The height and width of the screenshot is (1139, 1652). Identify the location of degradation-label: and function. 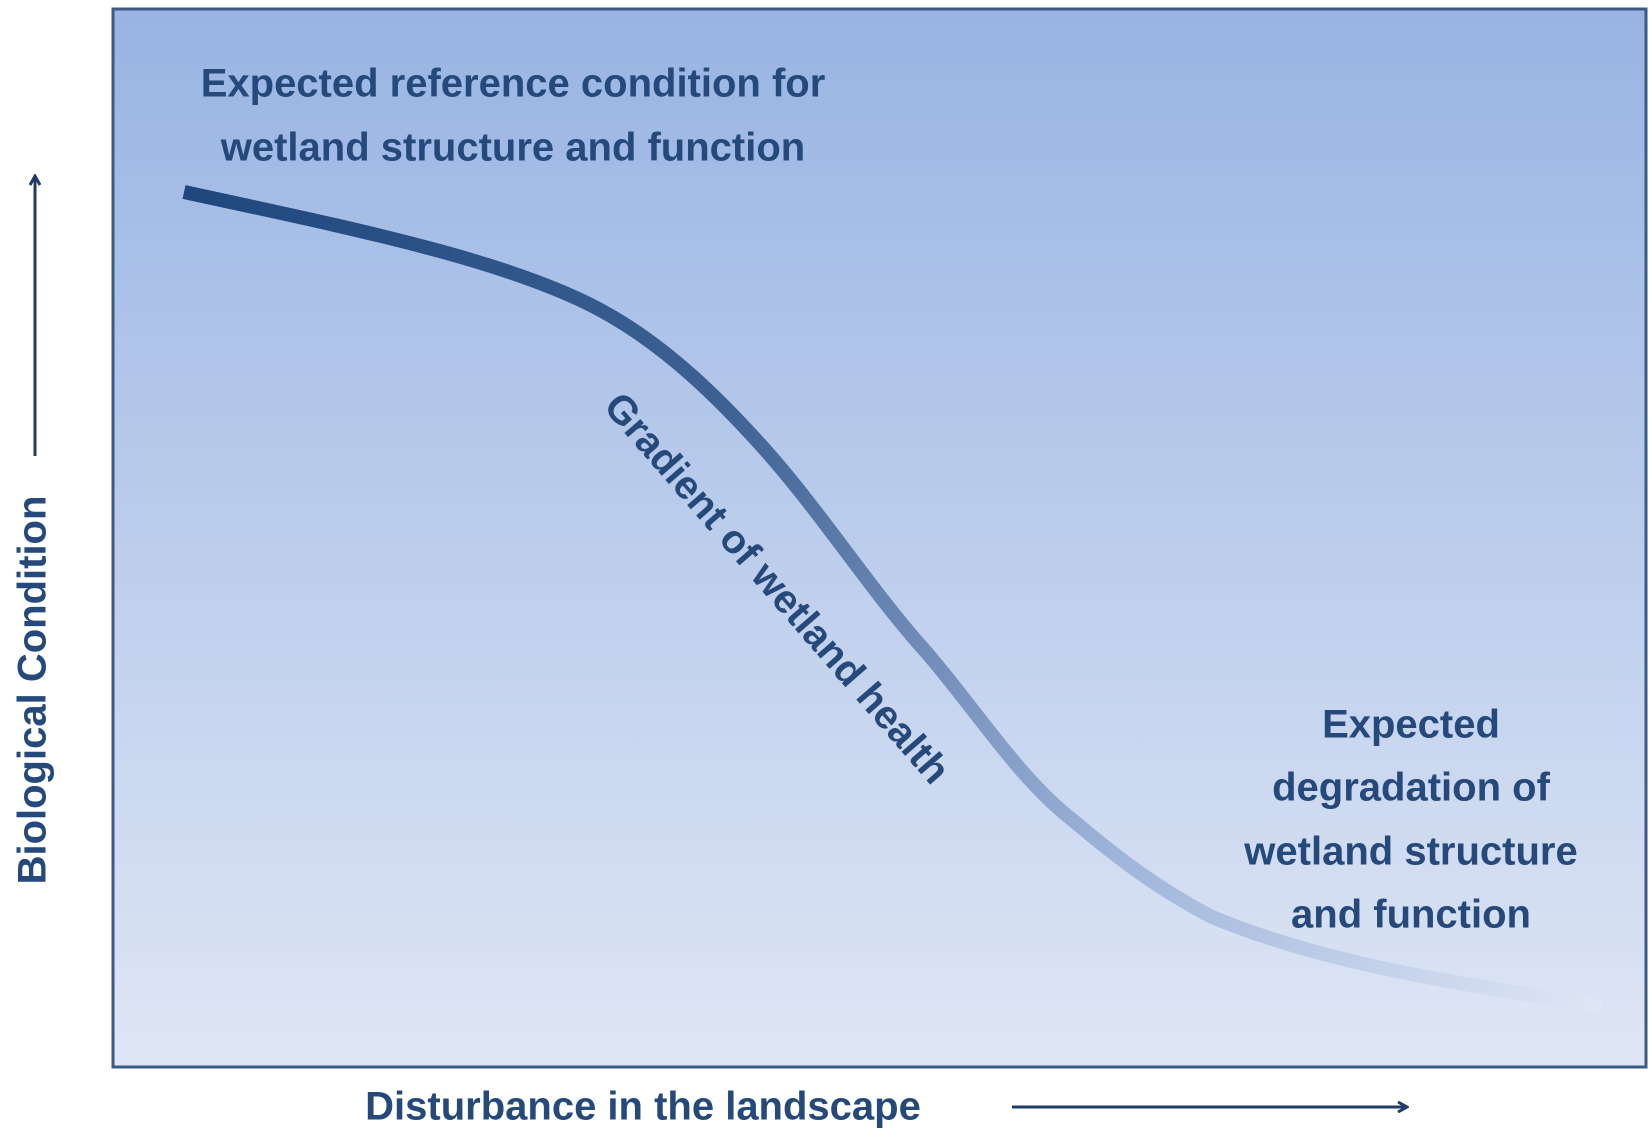
(1411, 915).